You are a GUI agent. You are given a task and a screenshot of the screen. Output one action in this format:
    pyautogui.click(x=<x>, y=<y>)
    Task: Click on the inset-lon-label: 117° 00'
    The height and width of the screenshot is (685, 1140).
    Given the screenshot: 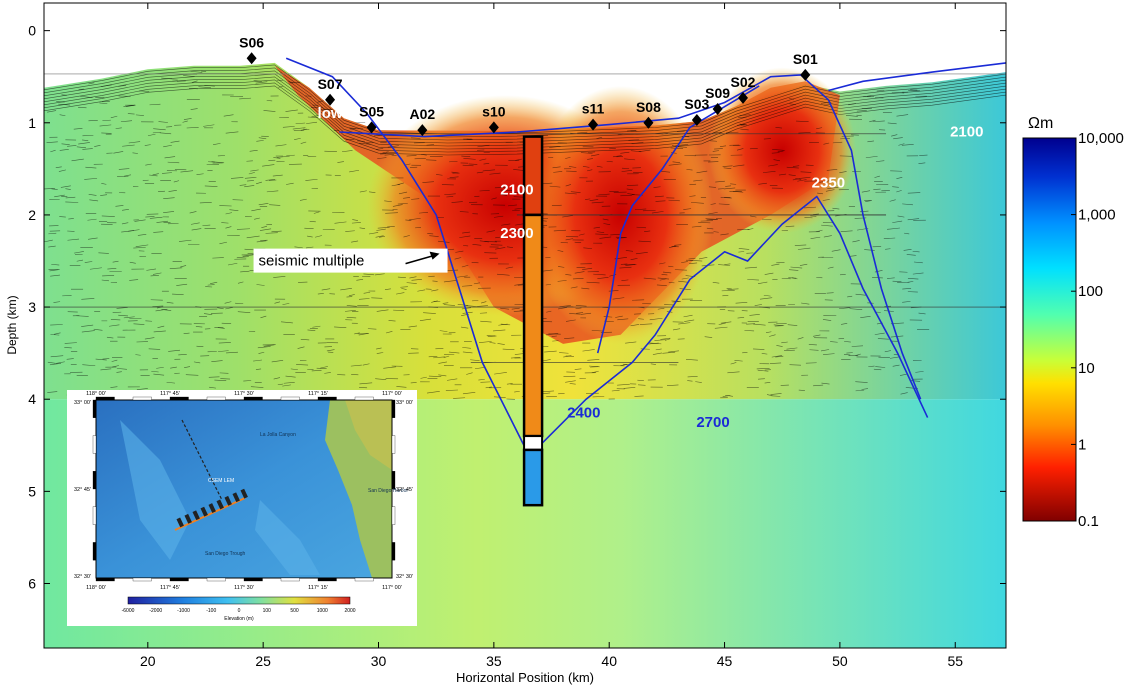 What is the action you would take?
    pyautogui.click(x=392, y=588)
    